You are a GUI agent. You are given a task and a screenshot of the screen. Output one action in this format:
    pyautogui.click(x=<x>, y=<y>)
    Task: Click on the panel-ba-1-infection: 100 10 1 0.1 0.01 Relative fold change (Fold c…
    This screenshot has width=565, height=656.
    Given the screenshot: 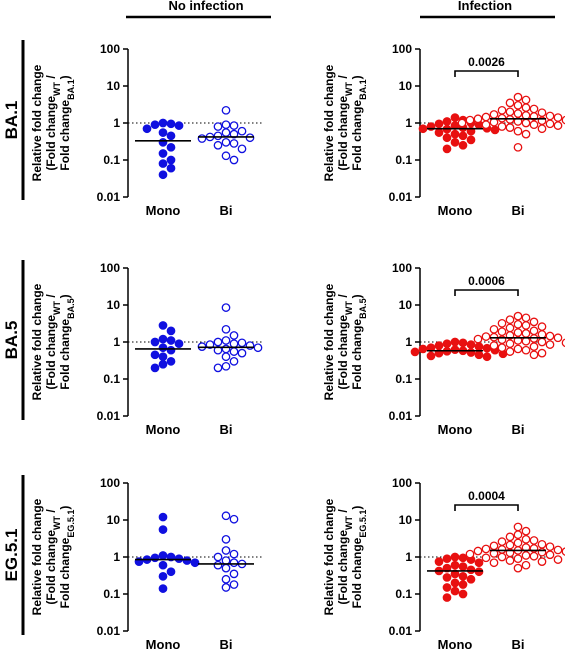 What is the action you would take?
    pyautogui.click(x=443, y=130)
    